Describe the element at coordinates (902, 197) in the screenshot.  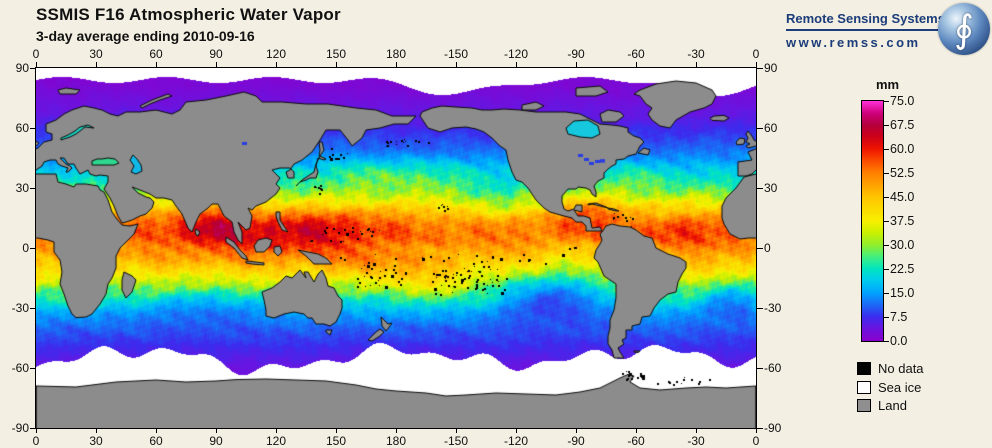
I see `colorbar-tick-label: 45.0` at that location.